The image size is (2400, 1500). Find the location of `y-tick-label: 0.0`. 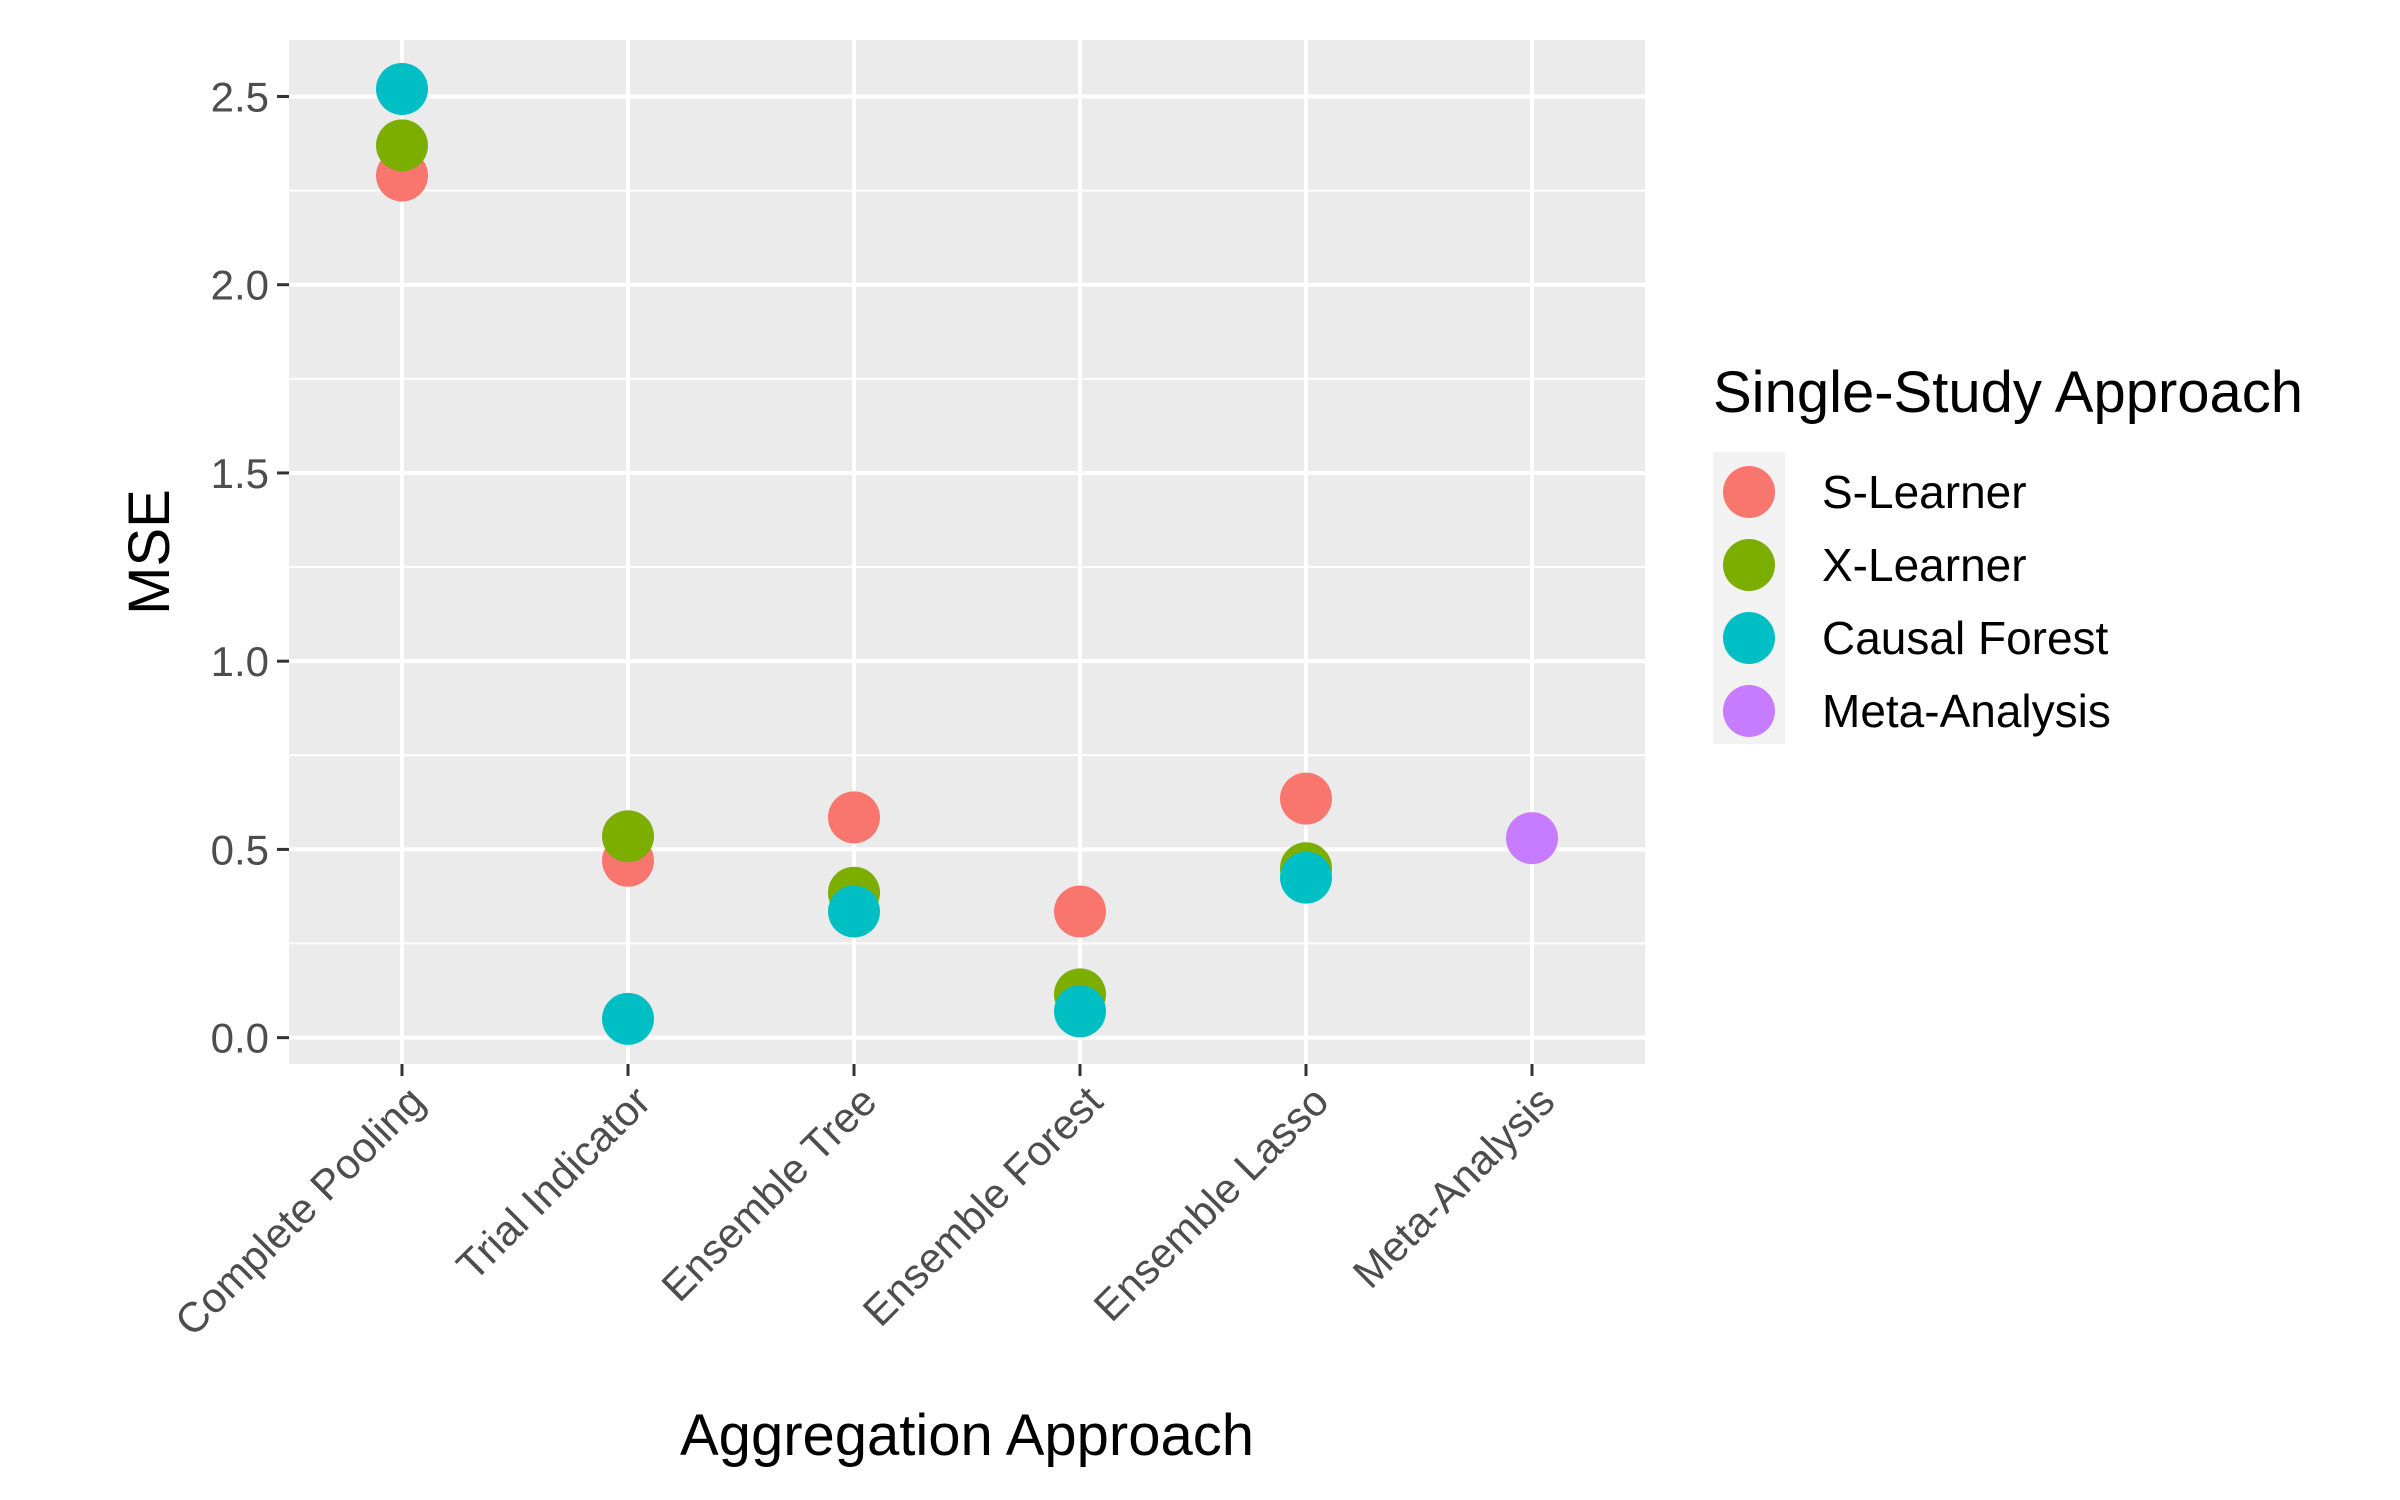

y-tick-label: 0.0 is located at coordinates (240, 1038).